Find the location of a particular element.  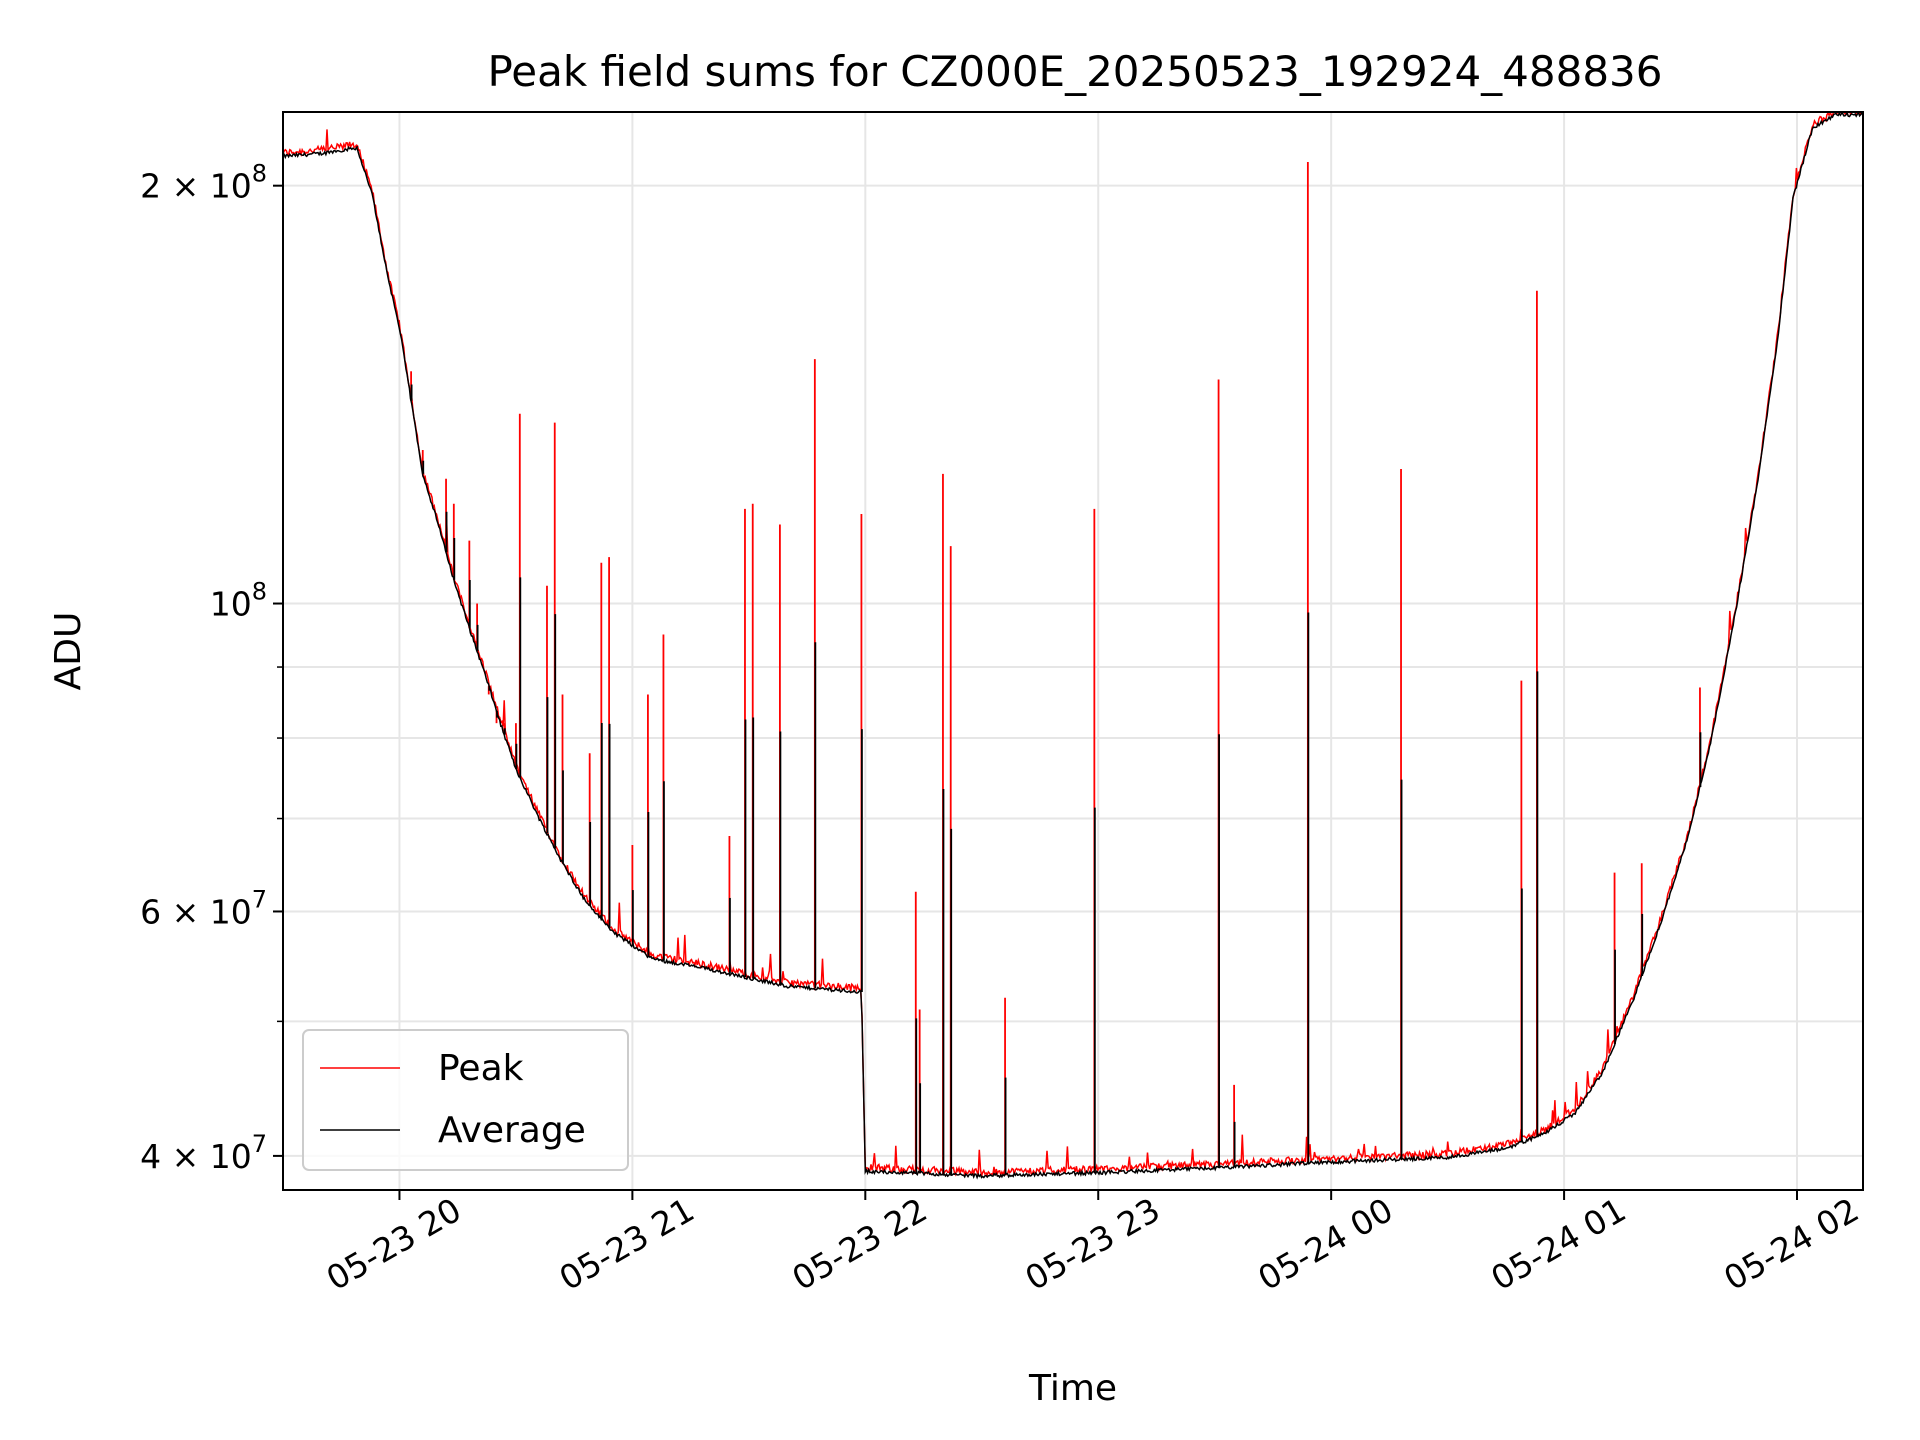

legend-box is located at coordinates (465, 1100).